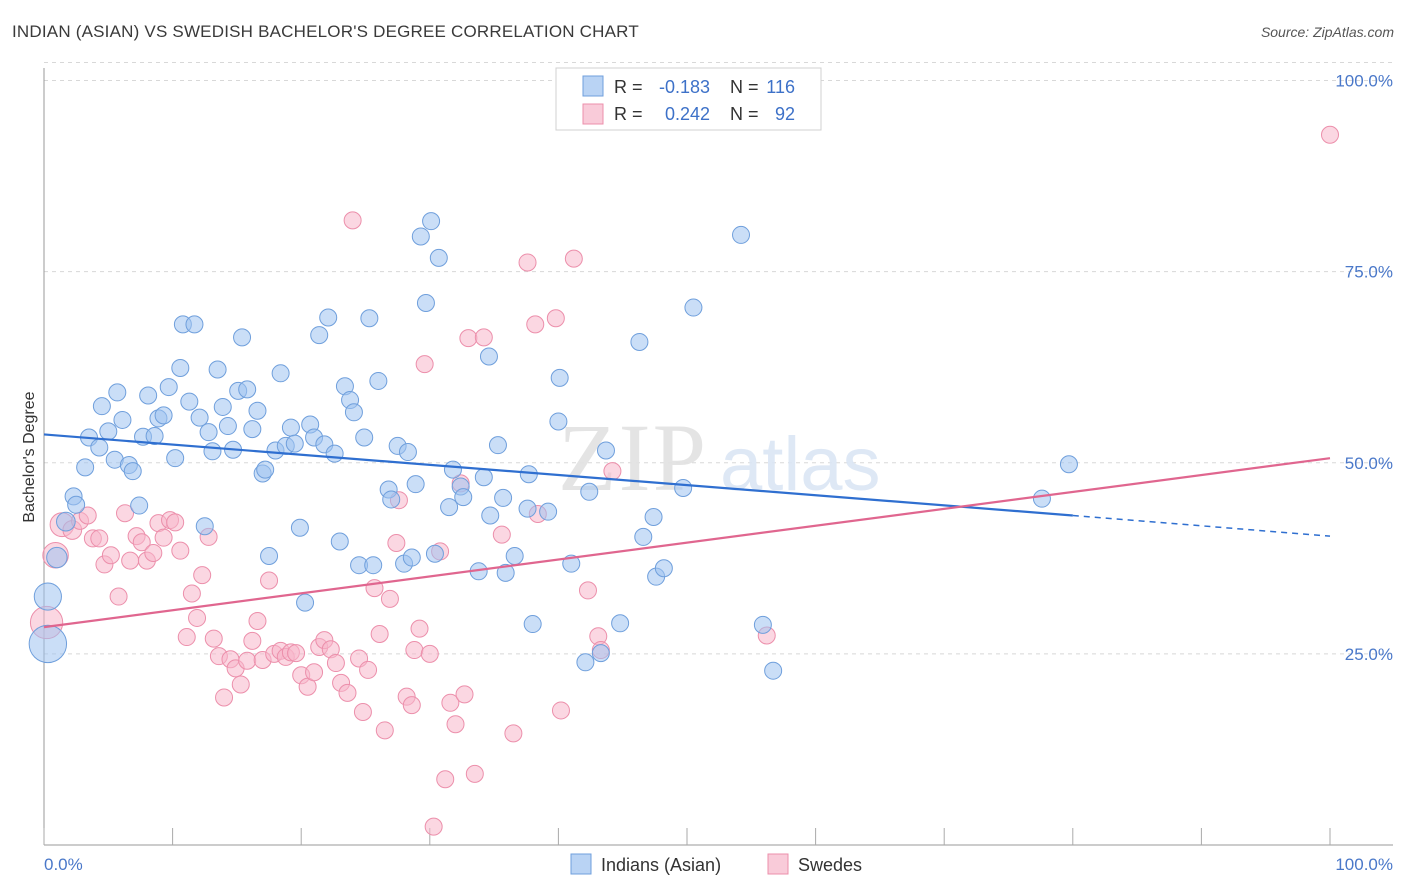  I want to click on stats-legend-r-value-blue: -0.183, so click(684, 87).